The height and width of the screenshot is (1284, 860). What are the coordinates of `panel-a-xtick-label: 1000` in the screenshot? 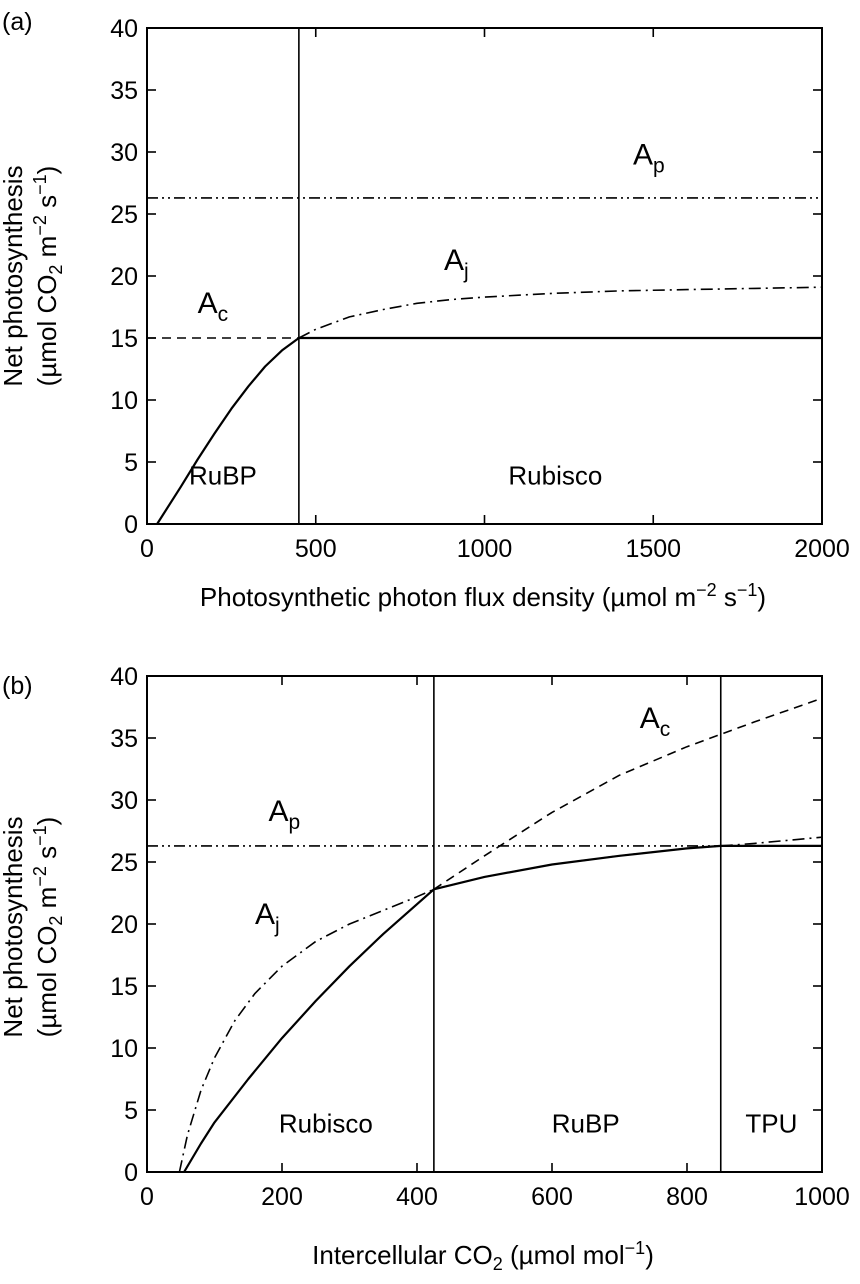 It's located at (485, 549).